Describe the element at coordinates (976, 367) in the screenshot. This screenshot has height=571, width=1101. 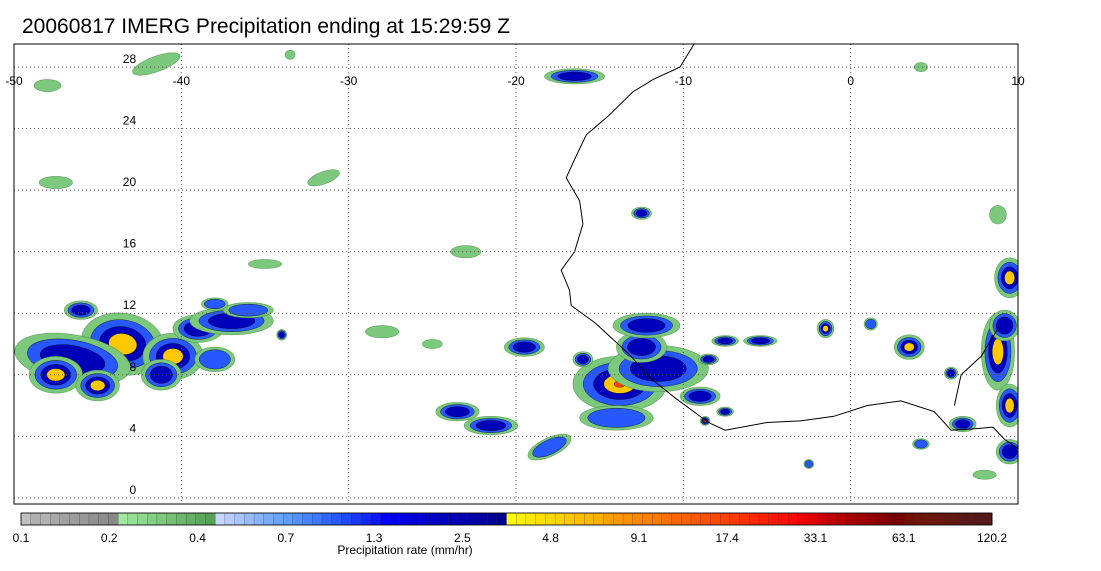
I see `coastline-africa-rivers` at that location.